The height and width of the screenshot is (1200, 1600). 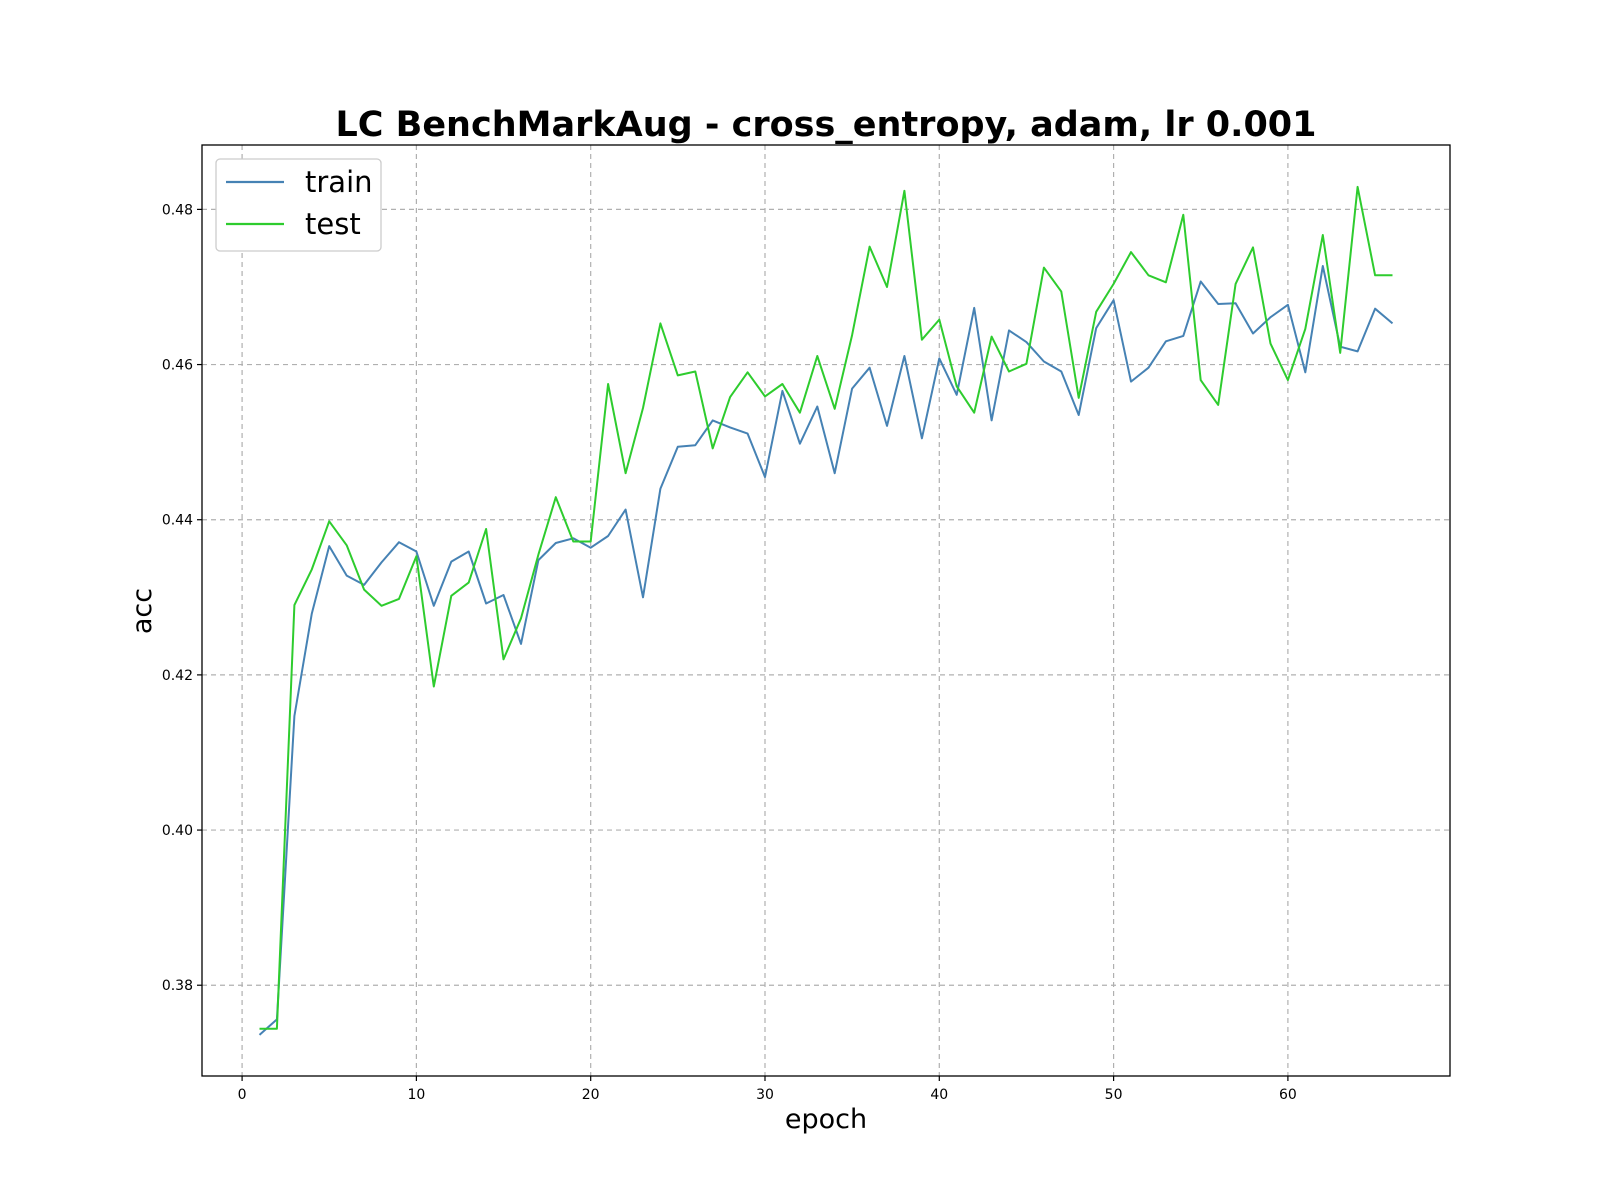 I want to click on legend: train test, so click(x=298, y=205).